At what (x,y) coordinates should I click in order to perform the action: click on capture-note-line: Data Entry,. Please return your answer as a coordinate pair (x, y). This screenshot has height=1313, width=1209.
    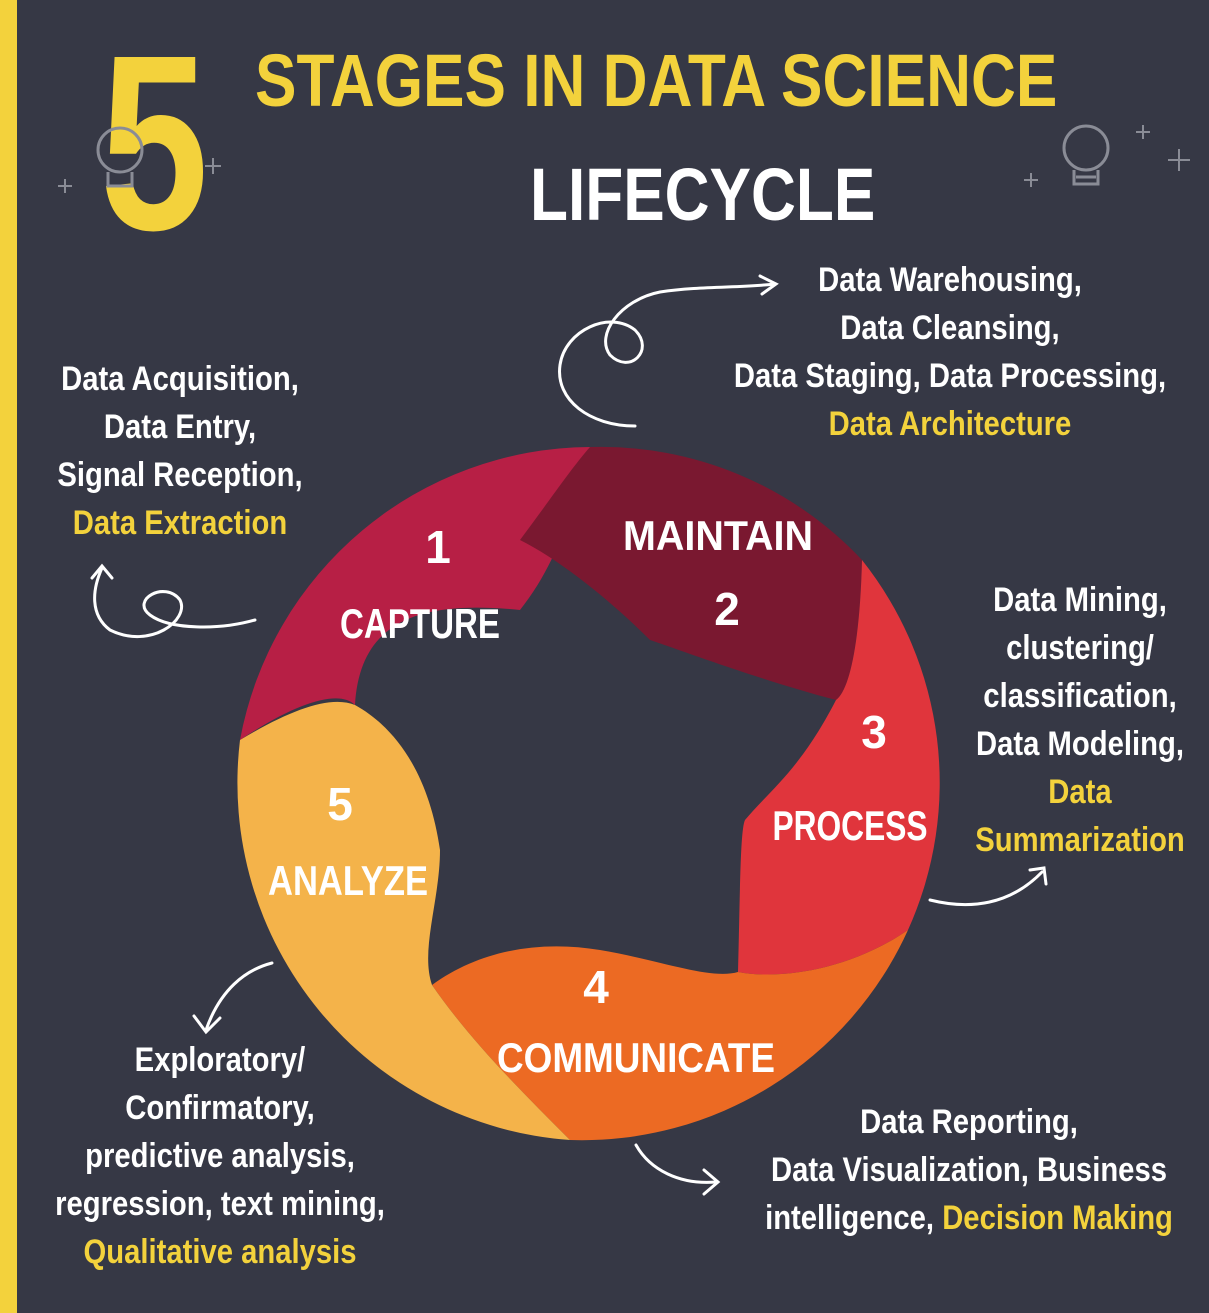
    Looking at the image, I should click on (180, 427).